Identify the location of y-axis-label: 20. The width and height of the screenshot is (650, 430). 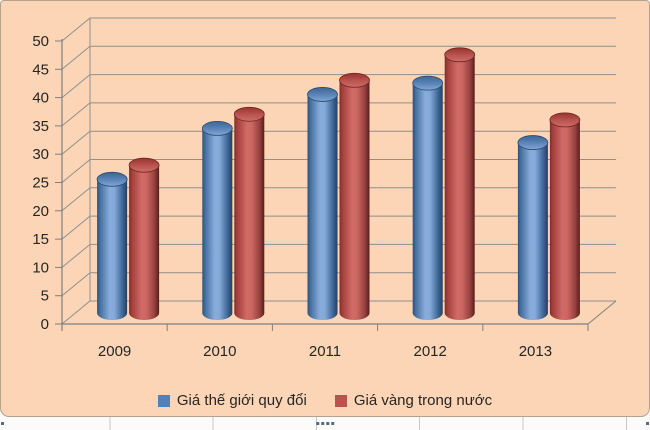
(40, 211).